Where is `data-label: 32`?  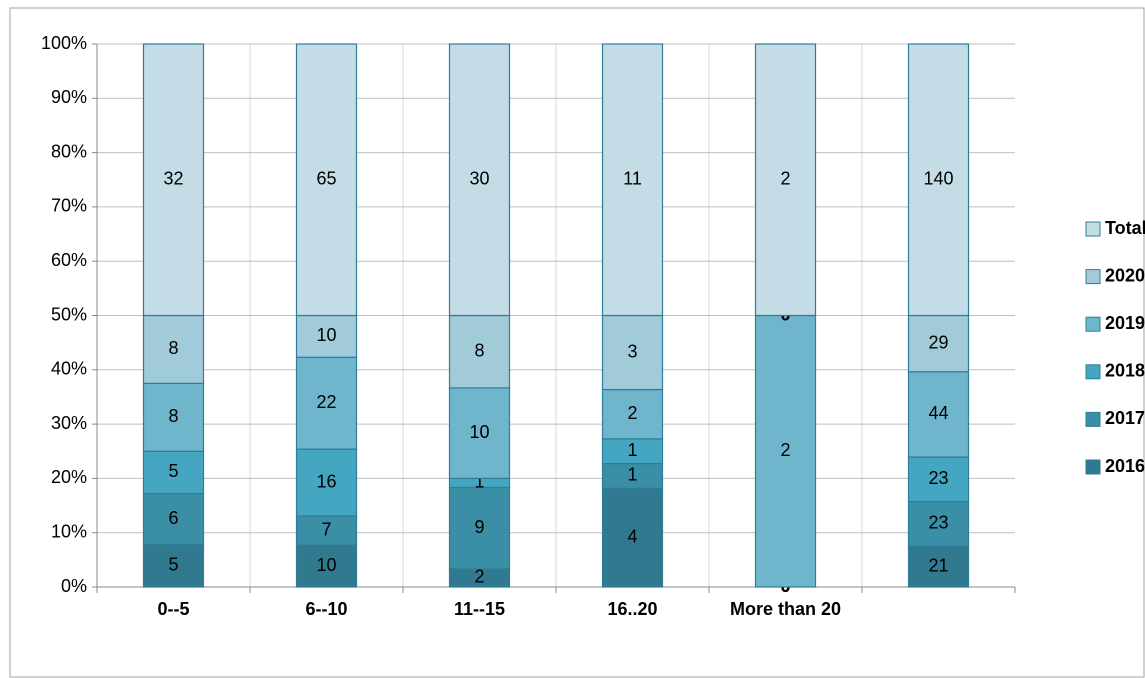
data-label: 32 is located at coordinates (173, 179).